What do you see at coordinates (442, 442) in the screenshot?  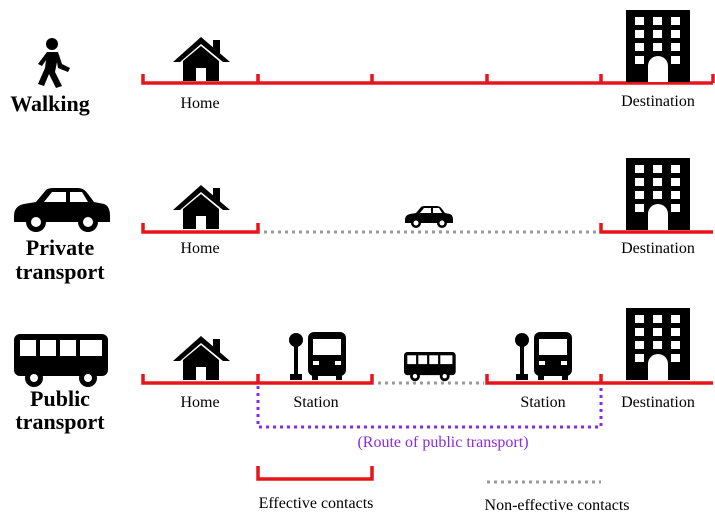 I see `route-label: (Route of public transport)` at bounding box center [442, 442].